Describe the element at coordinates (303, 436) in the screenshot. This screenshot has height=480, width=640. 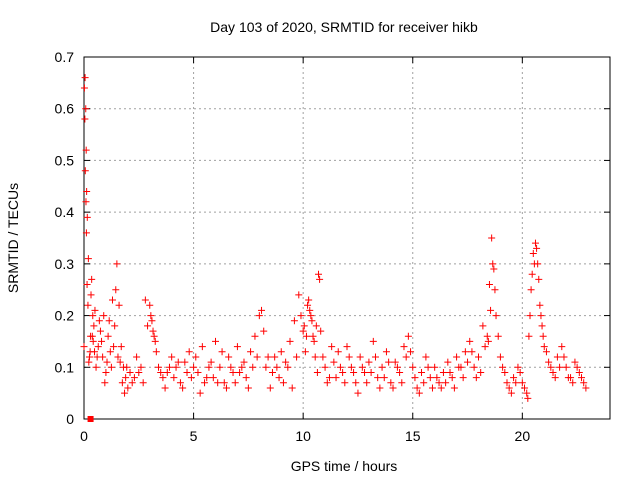
I see `x-tick-label: 10` at that location.